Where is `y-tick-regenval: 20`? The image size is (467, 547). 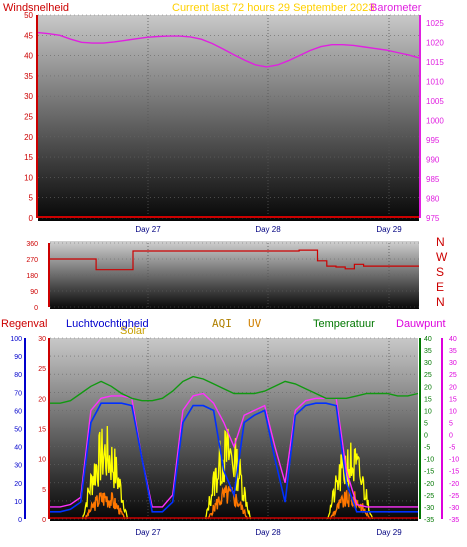 y-tick-regenval: 20 is located at coordinates (18, 484).